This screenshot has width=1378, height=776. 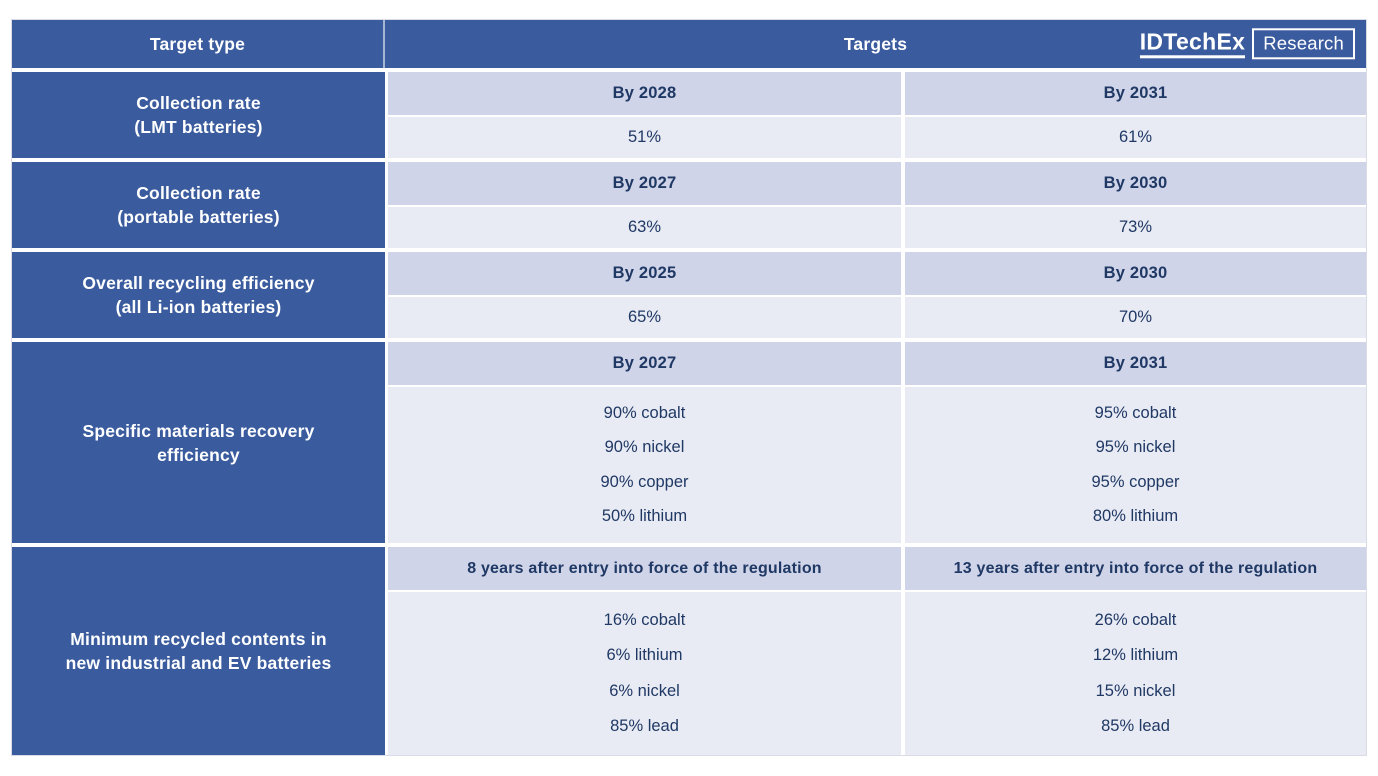 I want to click on table-header-row: Target type Targets IDTechEx Research, so click(x=689, y=44).